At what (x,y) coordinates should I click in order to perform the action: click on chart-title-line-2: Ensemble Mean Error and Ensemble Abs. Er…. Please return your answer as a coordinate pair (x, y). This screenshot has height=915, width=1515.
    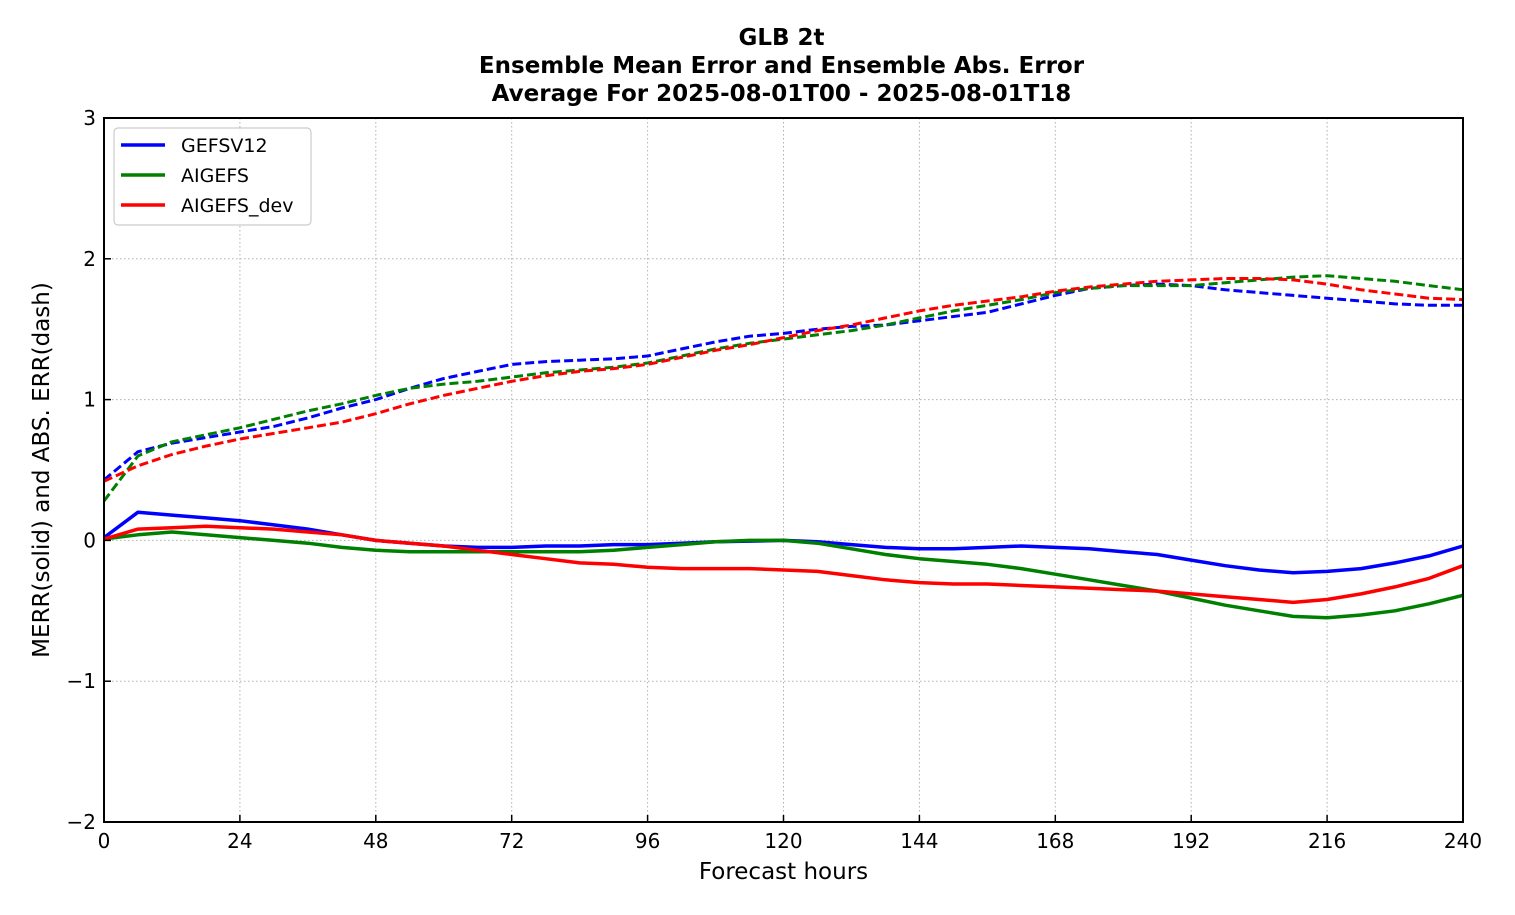
    Looking at the image, I should click on (781, 66).